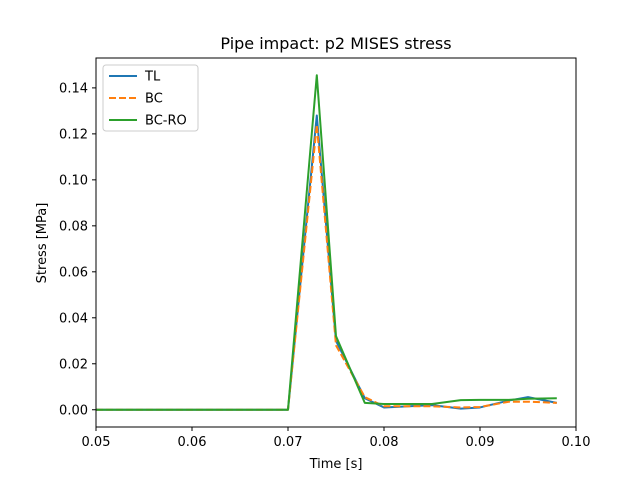 This screenshot has height=480, width=640. I want to click on y-axis-label: Stress [MPa], so click(42, 243).